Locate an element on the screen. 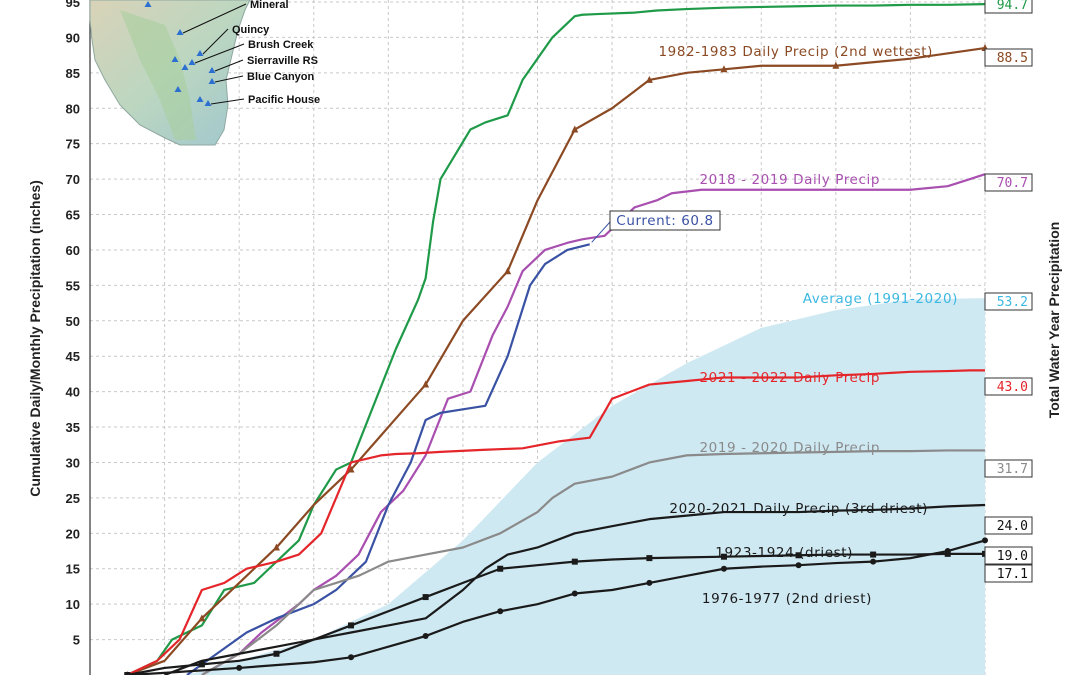 This screenshot has width=1080, height=675. y-tick-label: 65 is located at coordinates (73, 215).